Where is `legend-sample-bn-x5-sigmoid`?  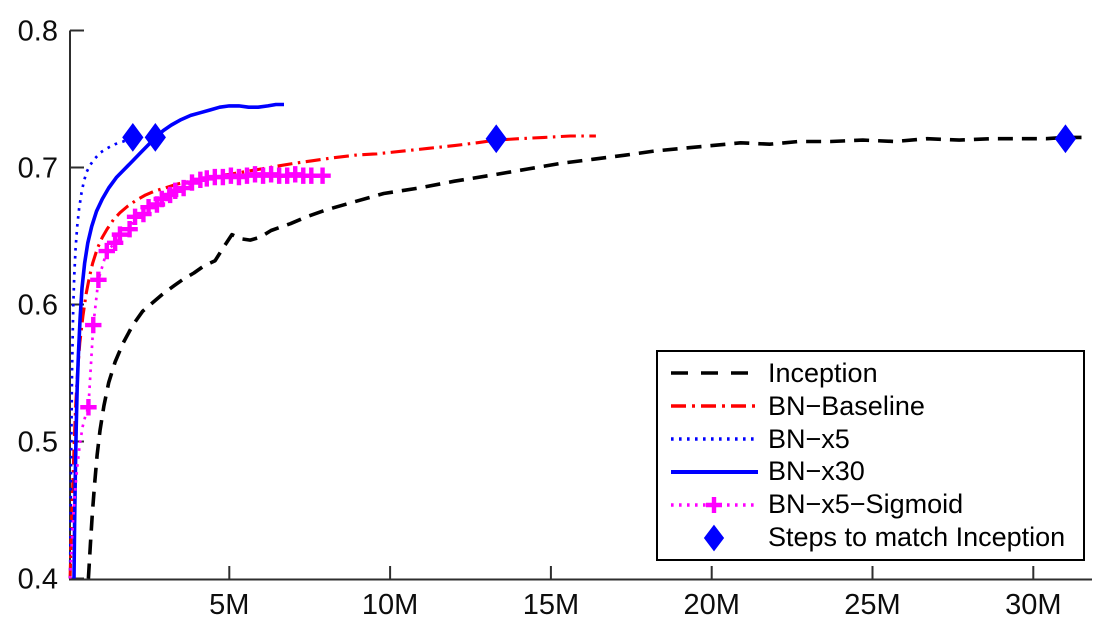 legend-sample-bn-x5-sigmoid is located at coordinates (714, 504).